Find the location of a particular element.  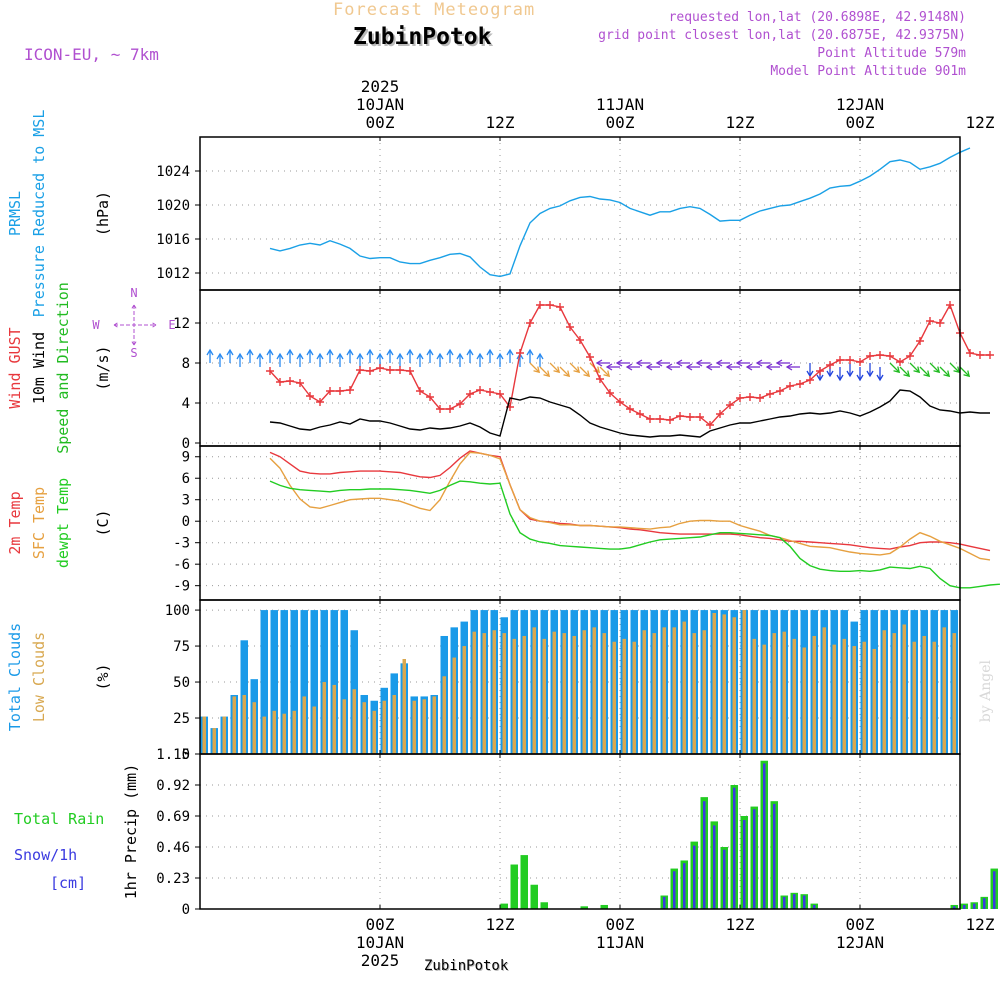

panel-temp is located at coordinates (597, 523).